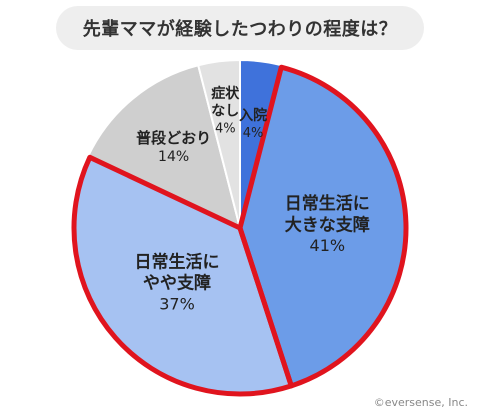 The height and width of the screenshot is (417, 480). I want to click on slice-value-label: 14%, so click(173, 157).